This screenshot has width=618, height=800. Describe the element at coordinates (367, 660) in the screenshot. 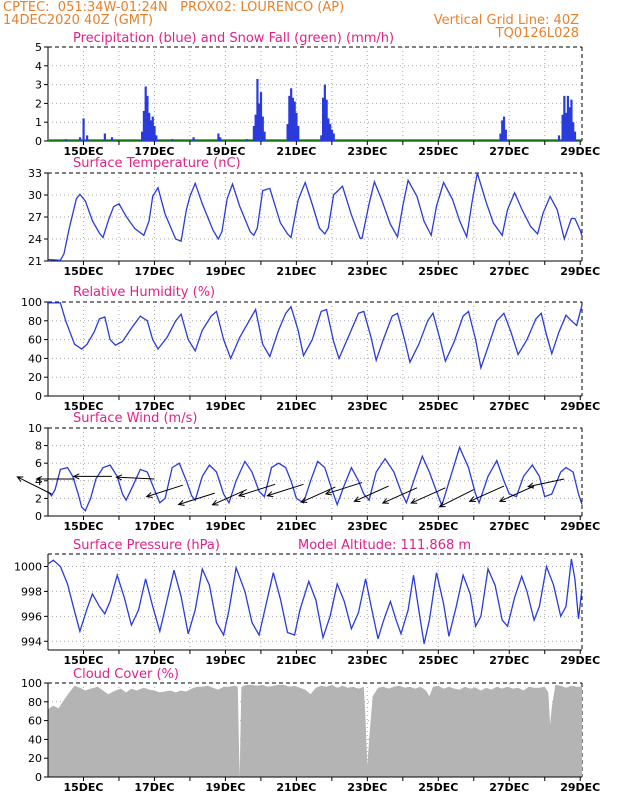

I see `press-xtick-label: 23DEC` at that location.